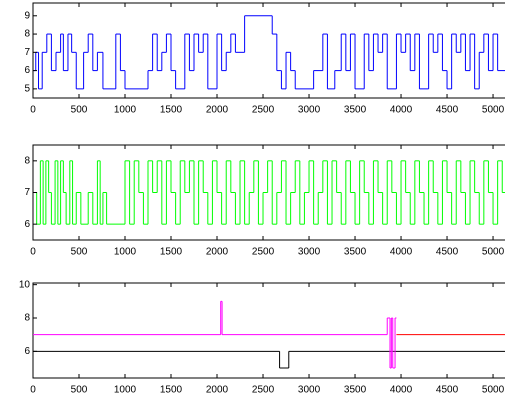 The height and width of the screenshot is (397, 505). Describe the element at coordinates (27, 15) in the screenshot. I see `y-tick-label: 9` at that location.